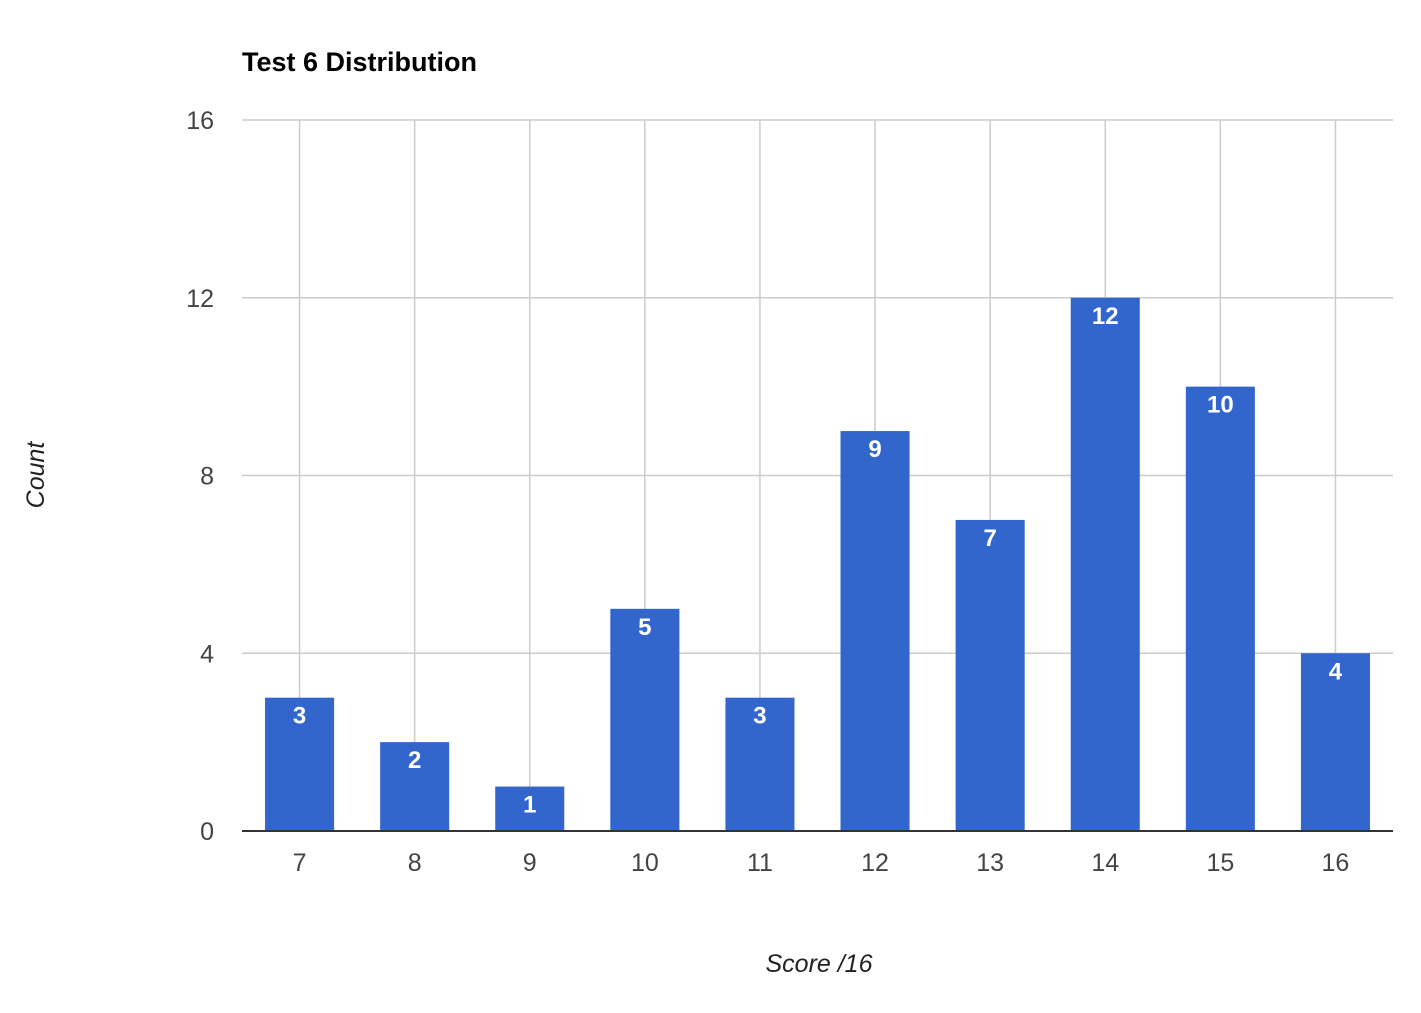 Image resolution: width=1421 pixels, height=1013 pixels. Describe the element at coordinates (299, 716) in the screenshot. I see `data-label-7: 3` at that location.